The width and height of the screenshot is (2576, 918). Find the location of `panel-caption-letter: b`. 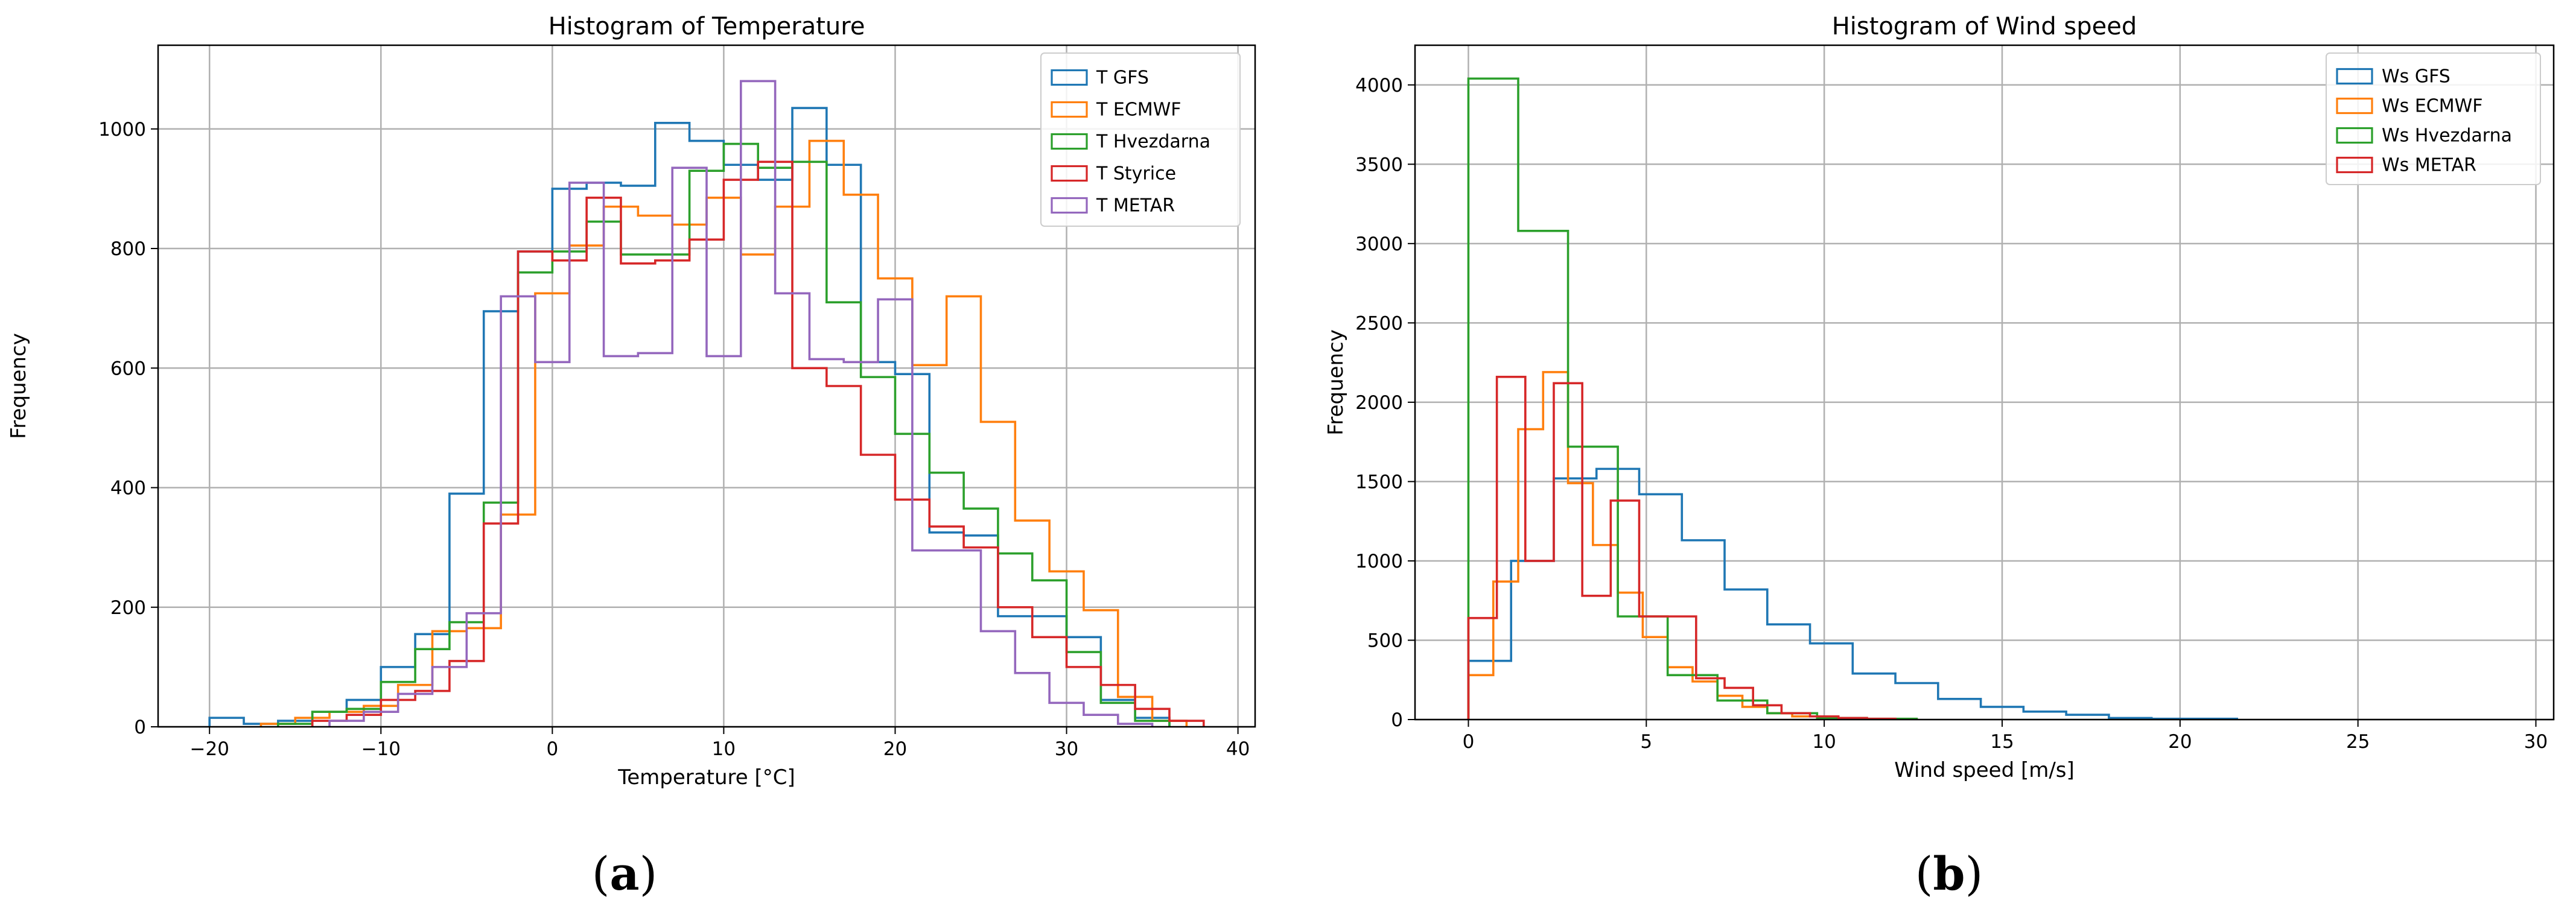

panel-caption-letter: b is located at coordinates (1949, 874).